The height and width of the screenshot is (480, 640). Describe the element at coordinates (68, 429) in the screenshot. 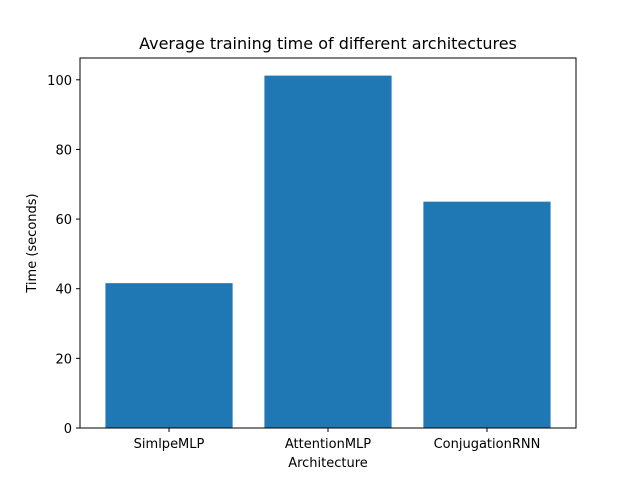

I see `y-tick-label: 0` at that location.